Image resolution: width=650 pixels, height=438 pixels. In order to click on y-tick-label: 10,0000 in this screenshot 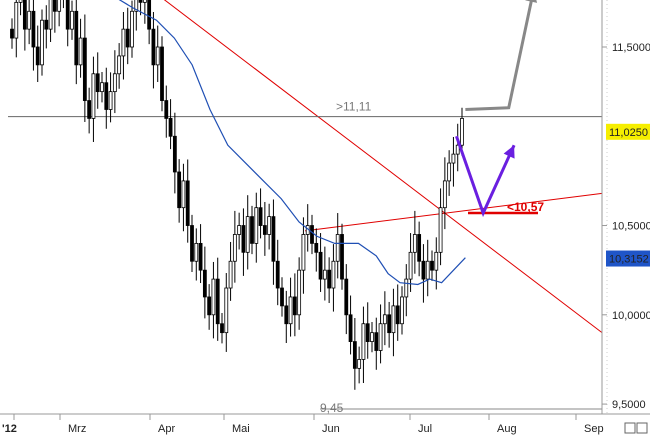, I will do `click(631, 316)`.